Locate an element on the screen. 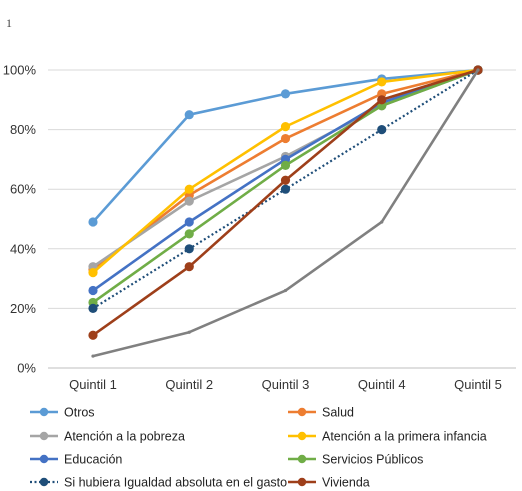 This screenshot has height=491, width=522. y-tick-label: 0% is located at coordinates (26, 368).